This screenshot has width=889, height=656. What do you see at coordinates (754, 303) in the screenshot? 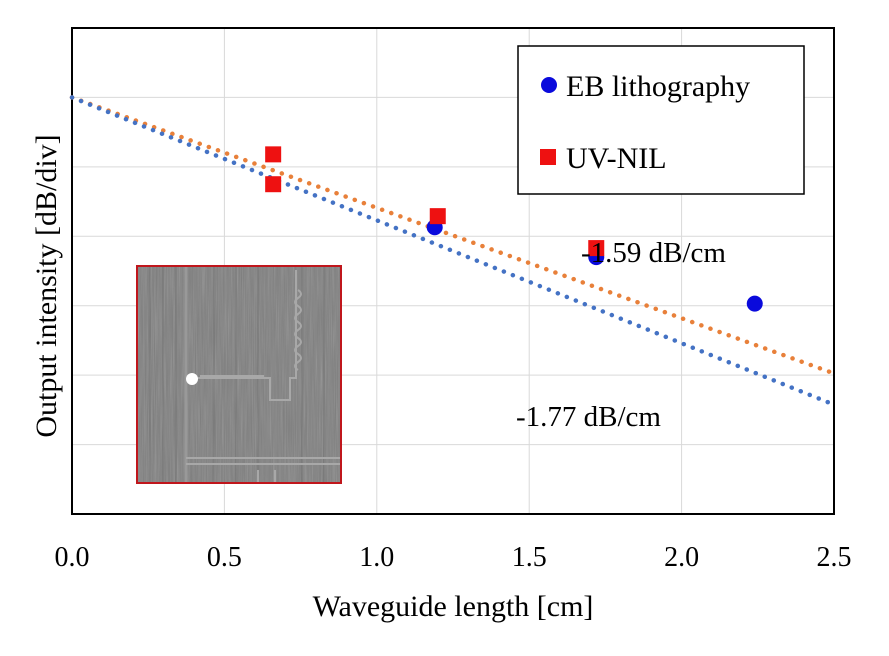
I see `eb-data-point` at bounding box center [754, 303].